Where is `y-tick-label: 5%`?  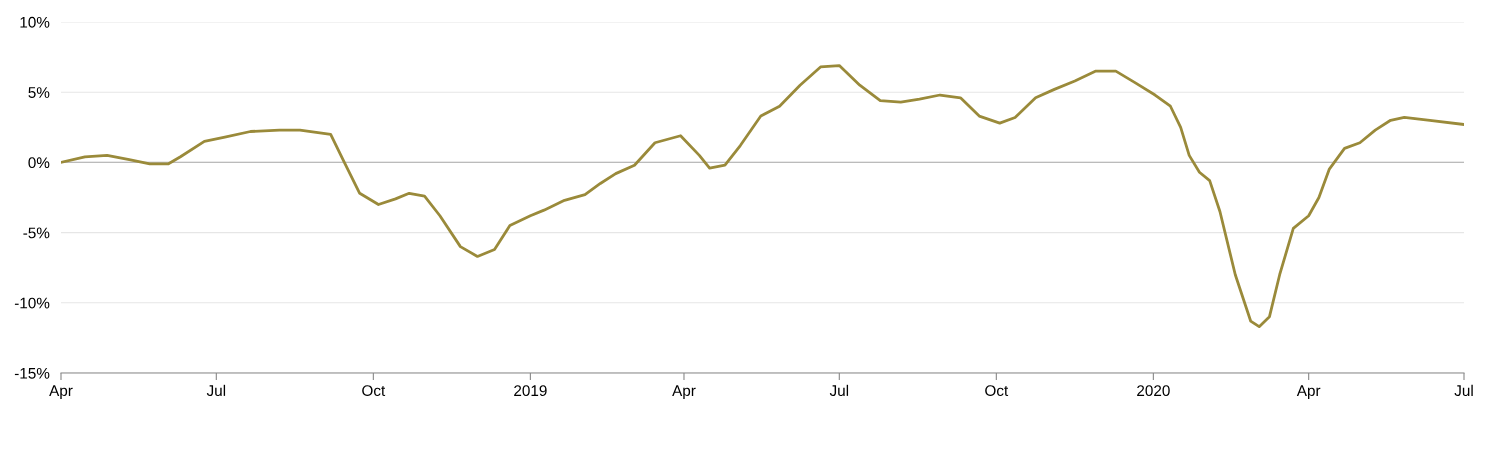 y-tick-label: 5% is located at coordinates (39, 92).